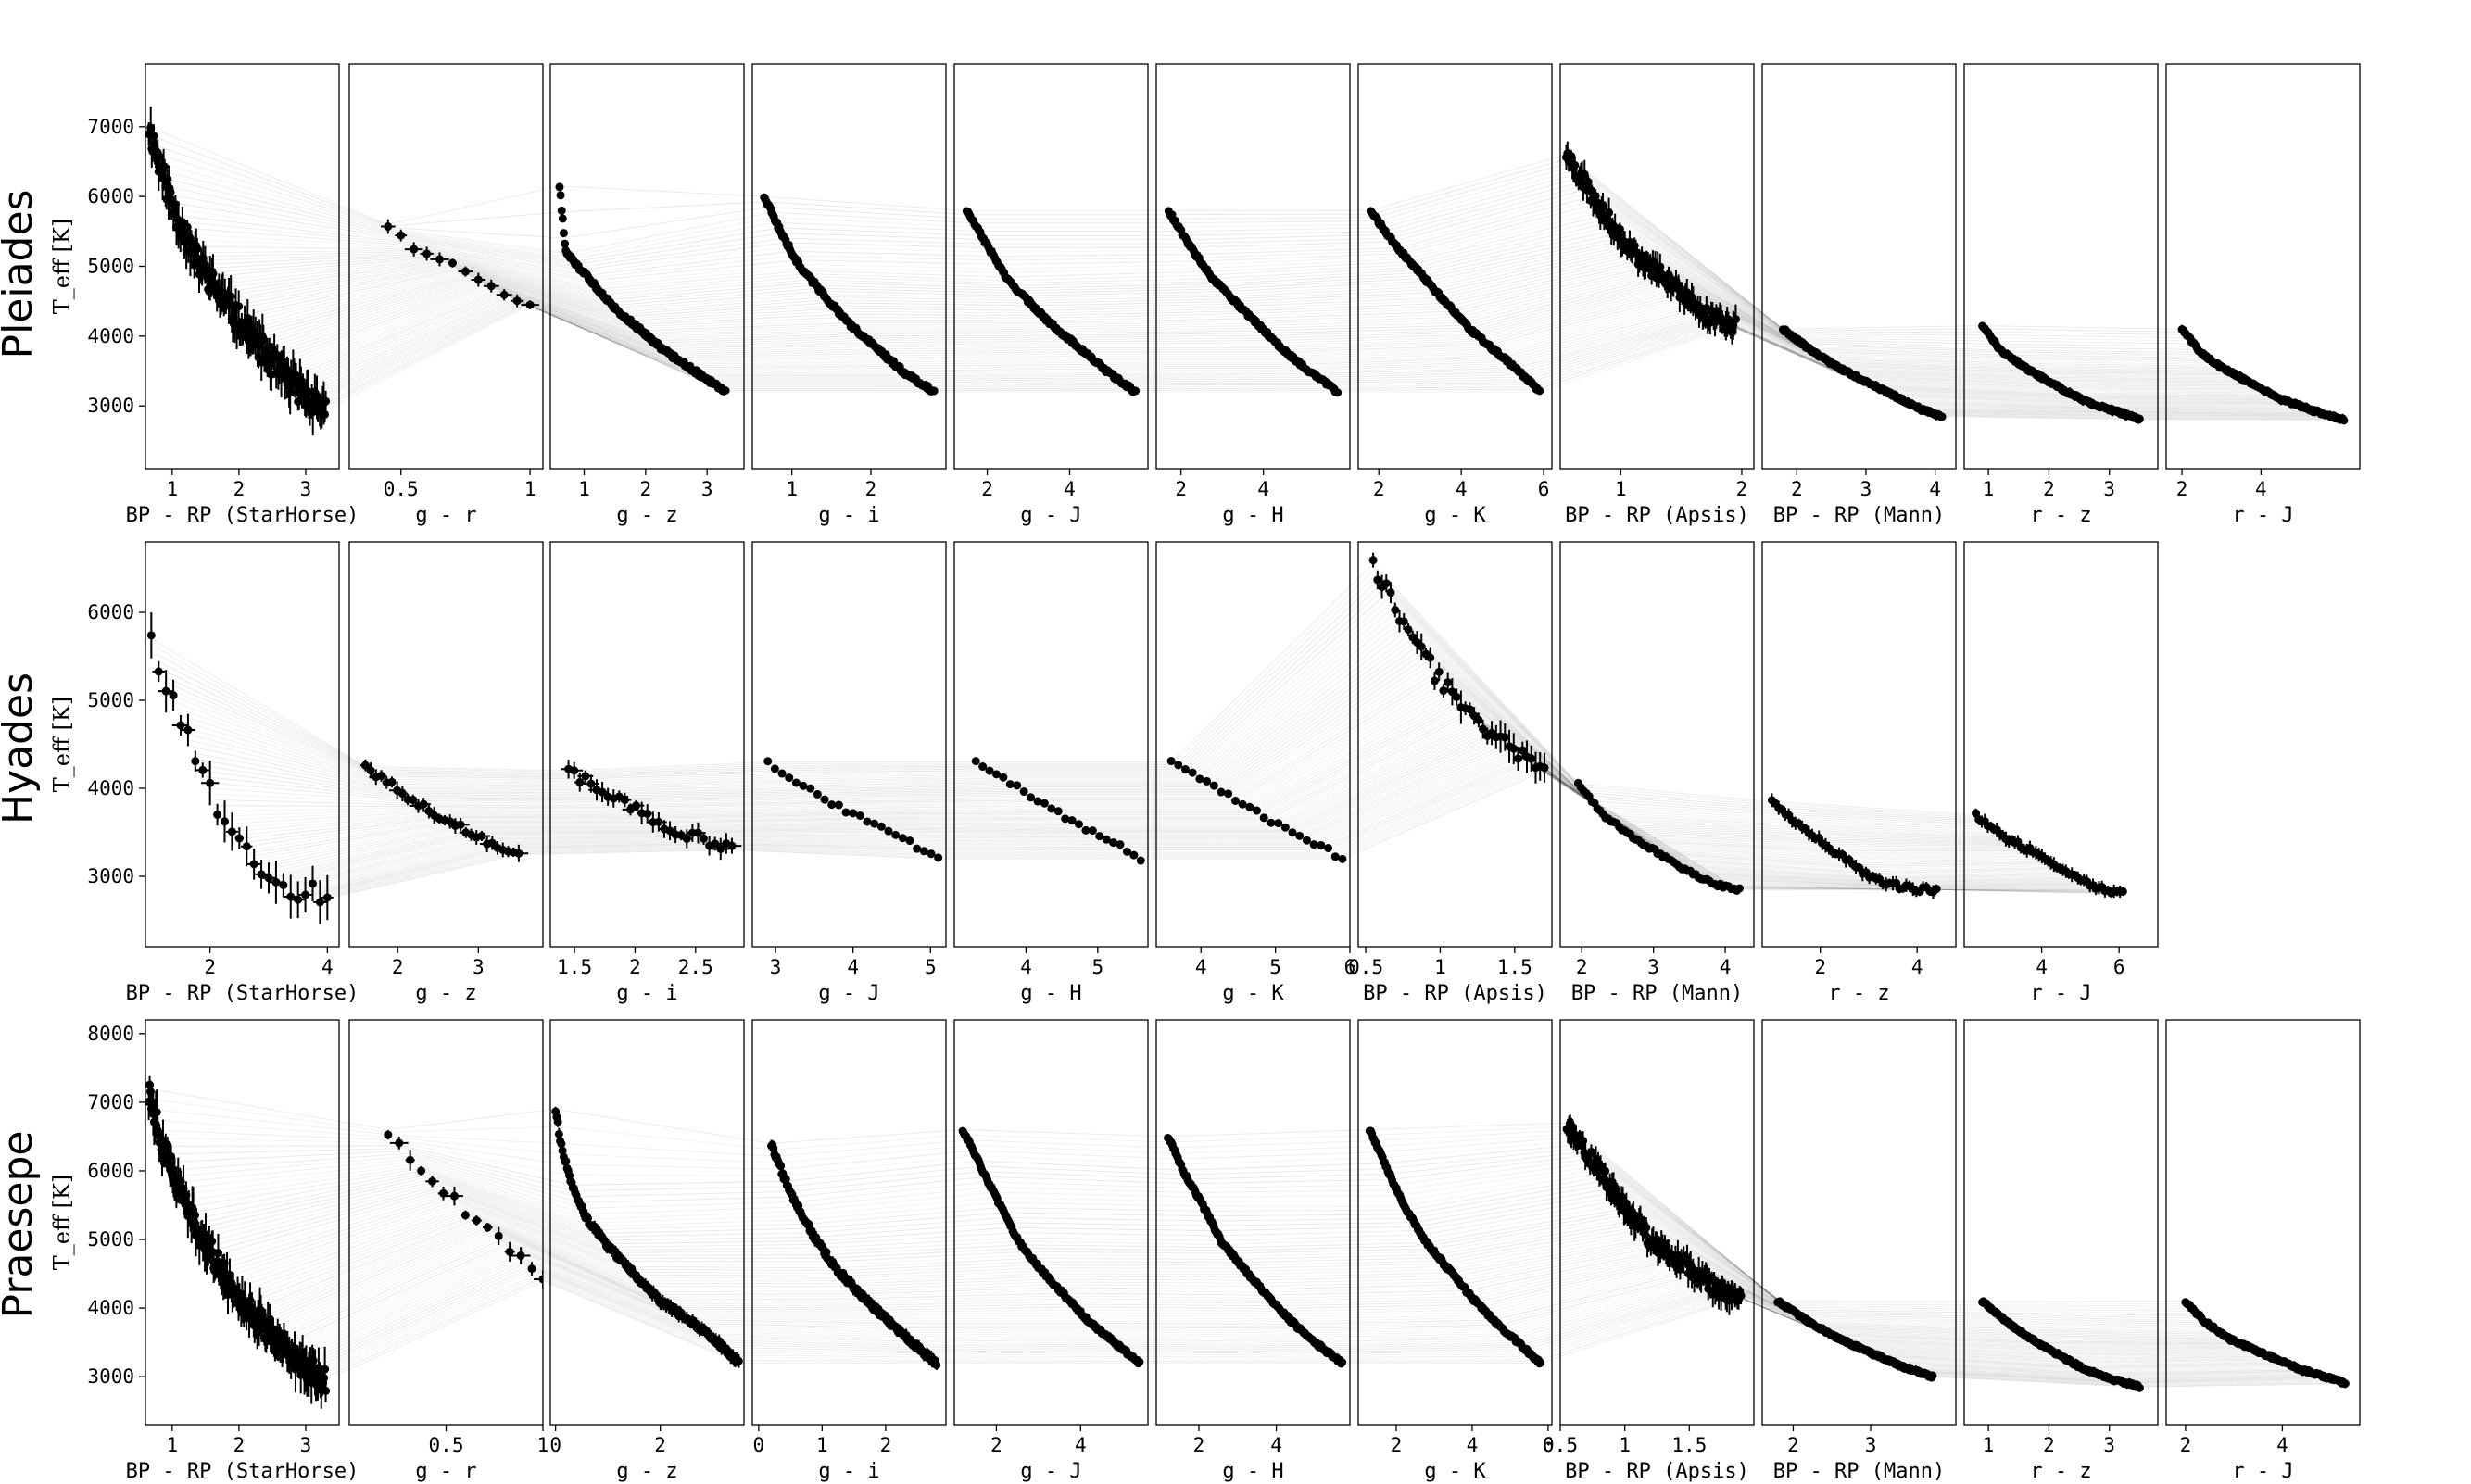  I want to click on x-tick-label: 2.5, so click(695, 967).